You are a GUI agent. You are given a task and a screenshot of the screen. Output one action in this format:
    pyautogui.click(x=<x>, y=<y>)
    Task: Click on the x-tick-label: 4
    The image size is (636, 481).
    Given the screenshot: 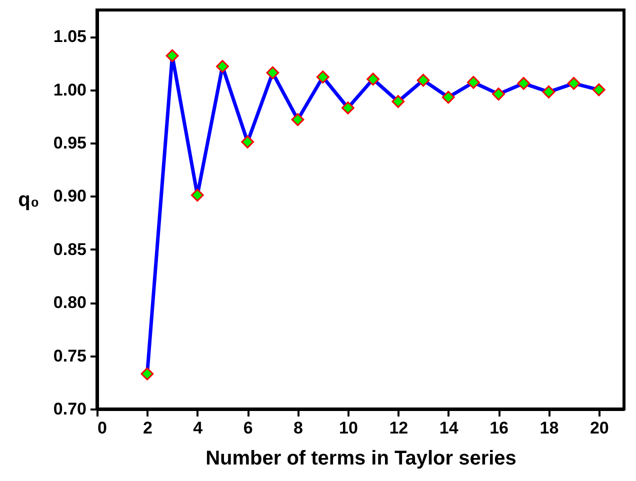 What is the action you would take?
    pyautogui.click(x=198, y=428)
    